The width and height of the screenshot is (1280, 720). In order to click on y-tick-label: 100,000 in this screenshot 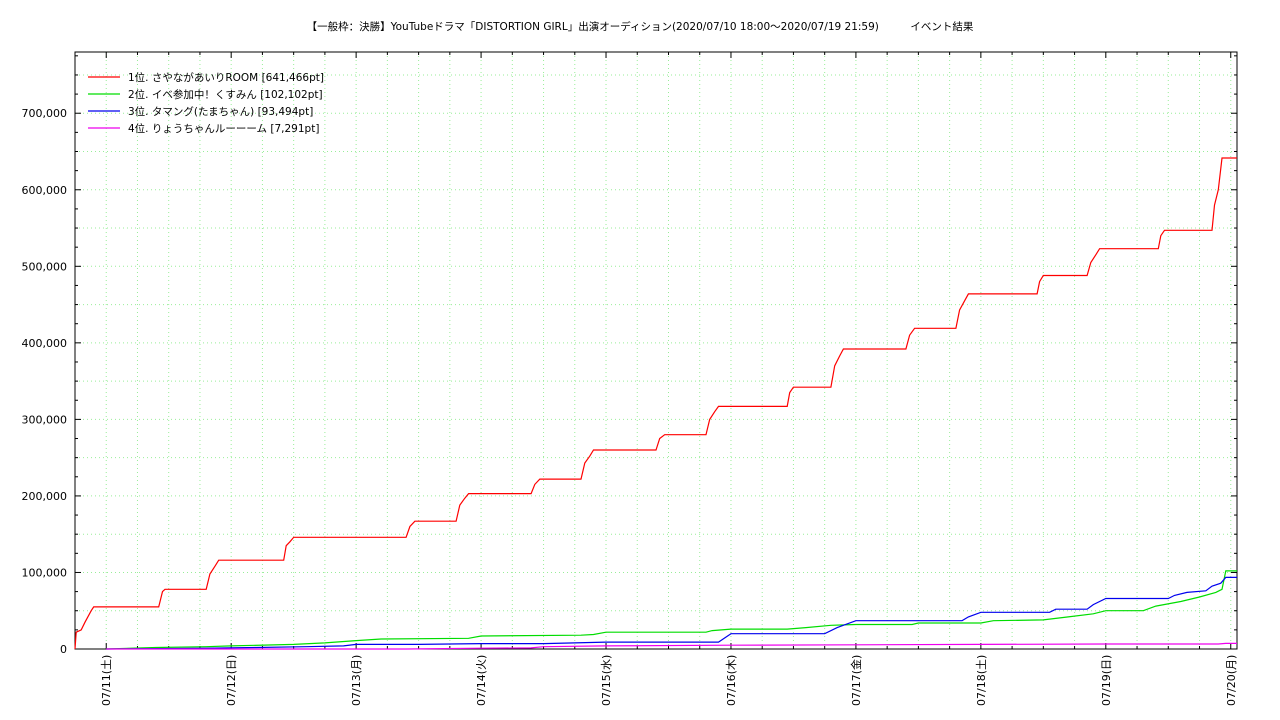, I will do `click(45, 572)`.